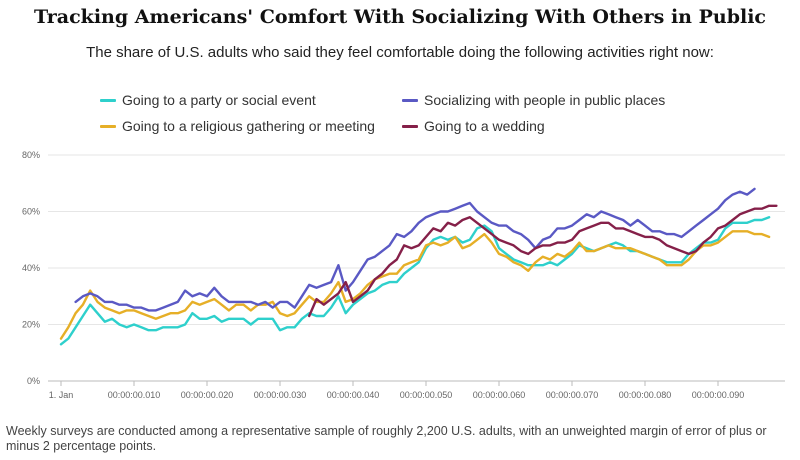 This screenshot has width=800, height=460. What do you see at coordinates (280, 395) in the screenshot?
I see `x-tick-label: 00:00:00.030` at bounding box center [280, 395].